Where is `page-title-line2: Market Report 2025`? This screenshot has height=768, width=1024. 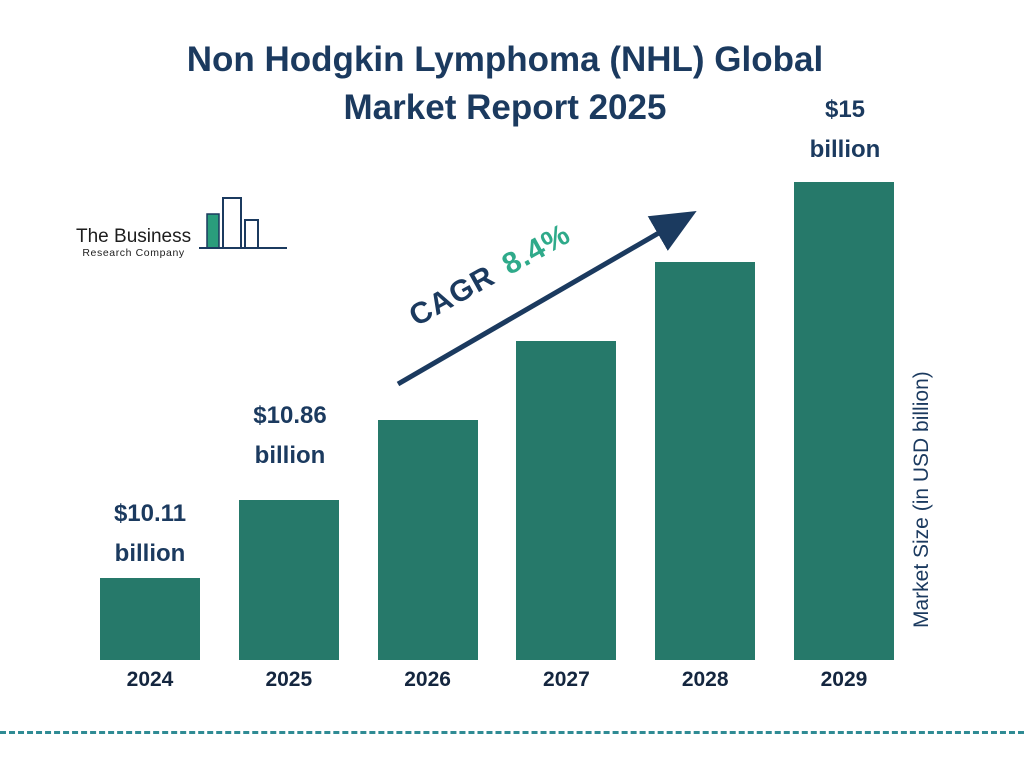
page-title-line2: Market Report 2025 is located at coordinates (505, 107).